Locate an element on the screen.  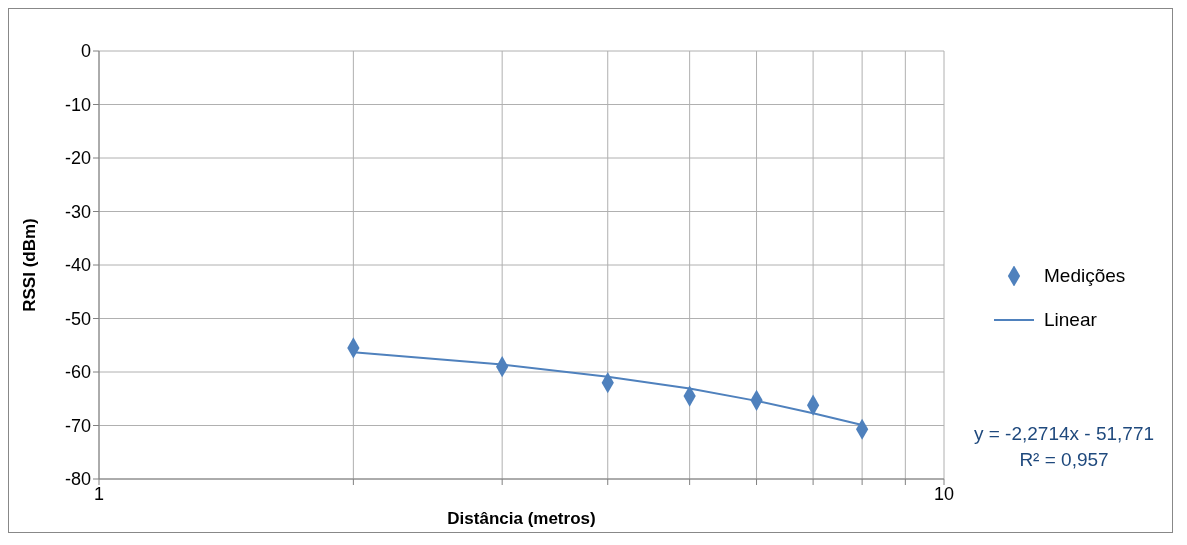
x-tick-label: 10 is located at coordinates (944, 493).